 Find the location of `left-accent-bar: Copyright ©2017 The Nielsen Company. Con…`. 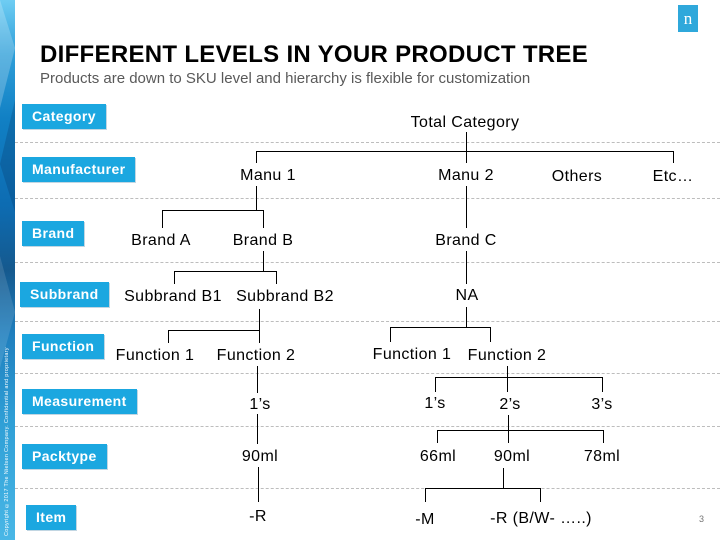

left-accent-bar: Copyright ©2017 The Nielsen Company. Con… is located at coordinates (7, 270).